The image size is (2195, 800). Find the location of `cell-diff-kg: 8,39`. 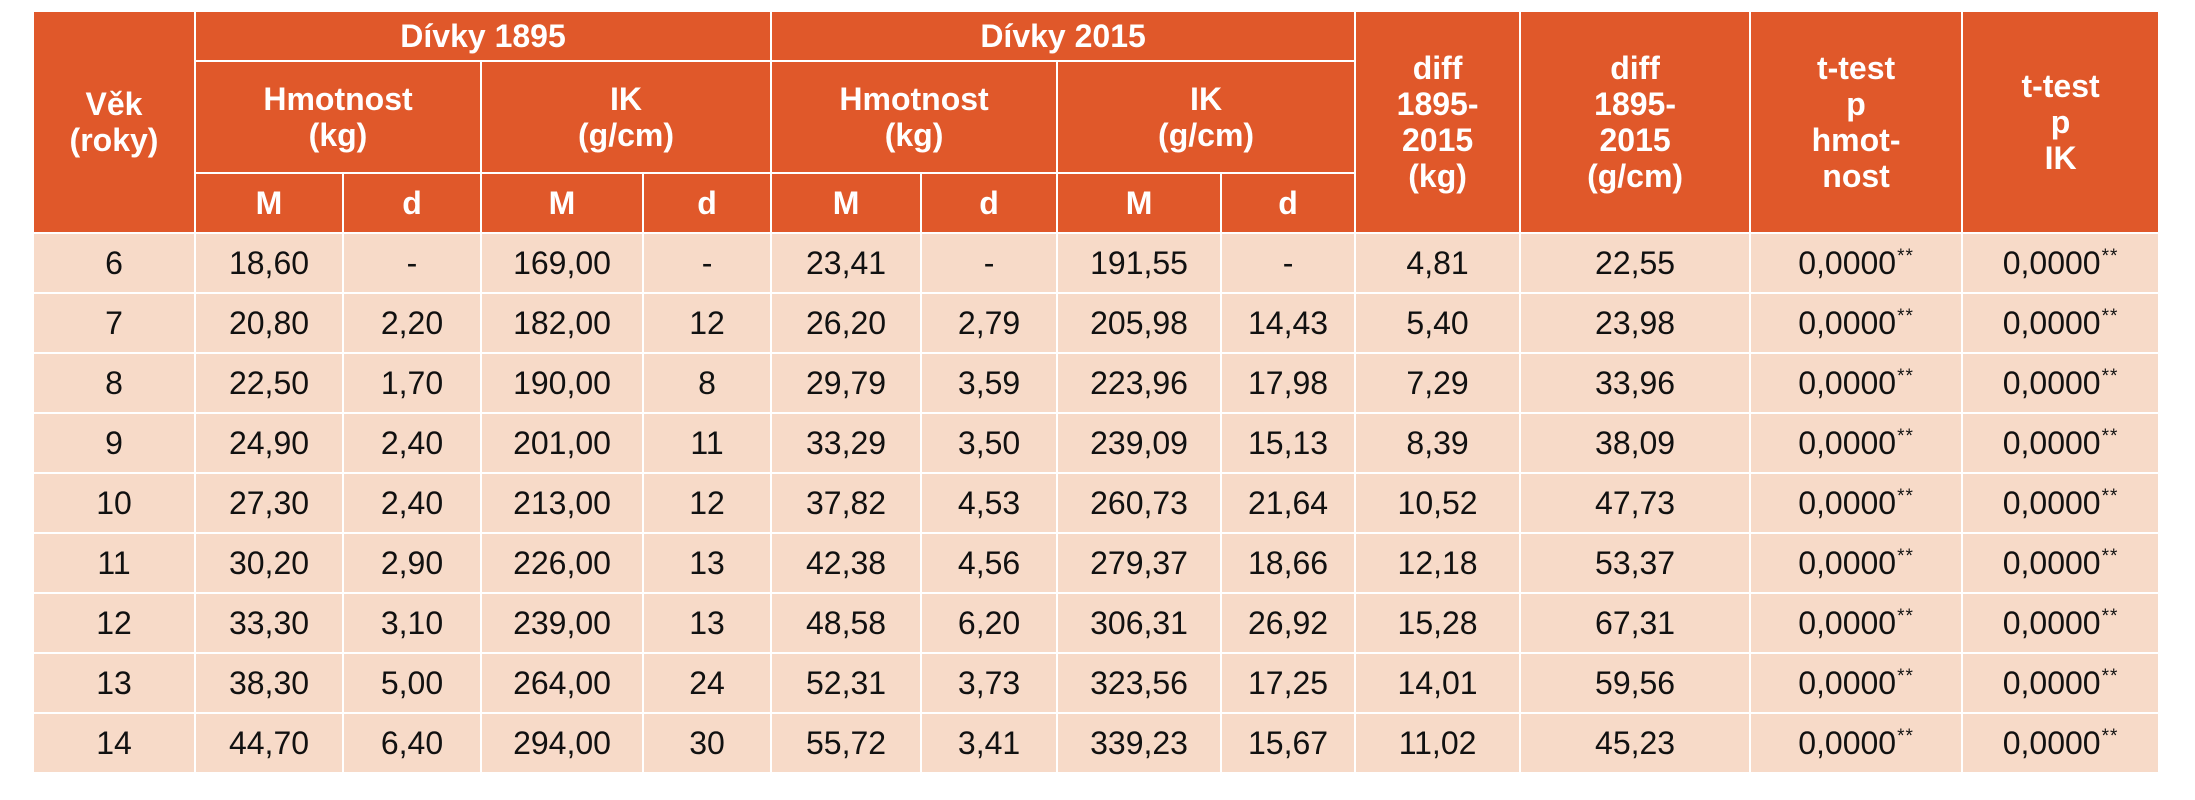

cell-diff-kg: 8,39 is located at coordinates (1438, 443).